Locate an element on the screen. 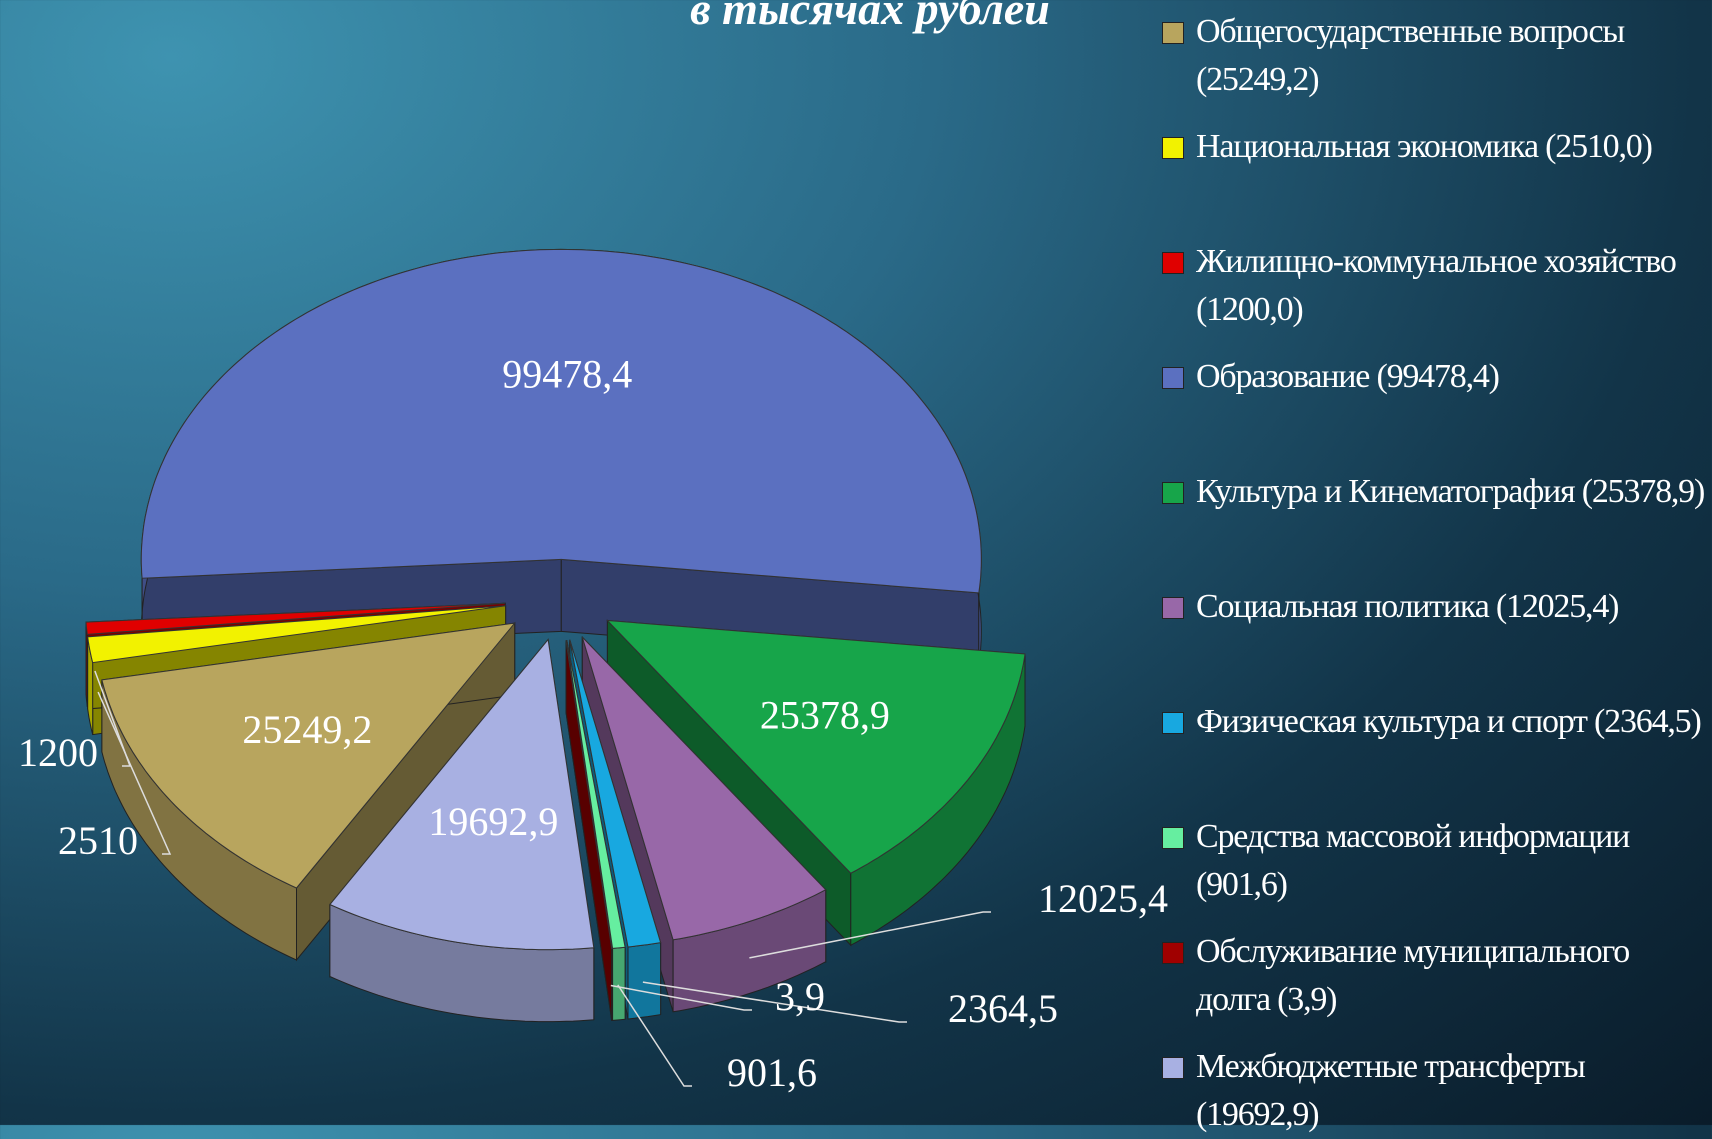  legend-label: Общегосударственные вопросы (25249,2) is located at coordinates (1410, 55).